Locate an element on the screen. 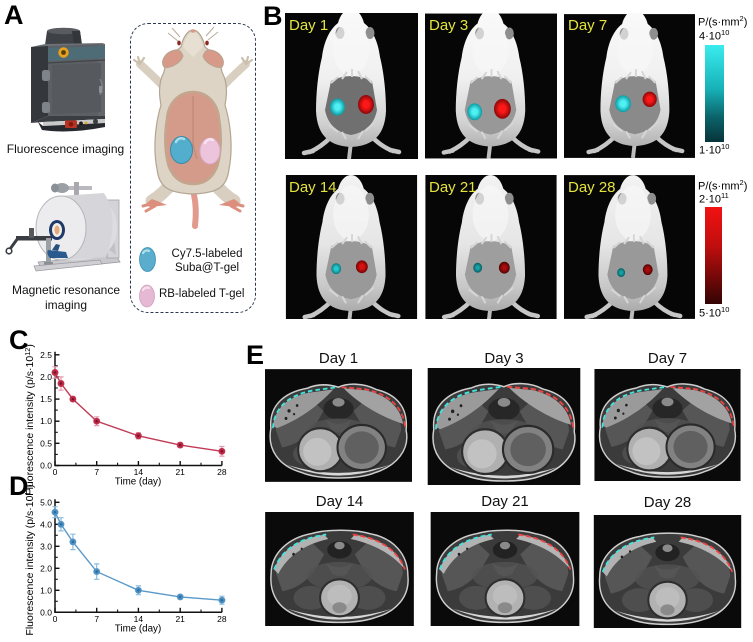 Image resolution: width=753 pixels, height=642 pixels. svg-text: 0.5 is located at coordinates (46, 443).